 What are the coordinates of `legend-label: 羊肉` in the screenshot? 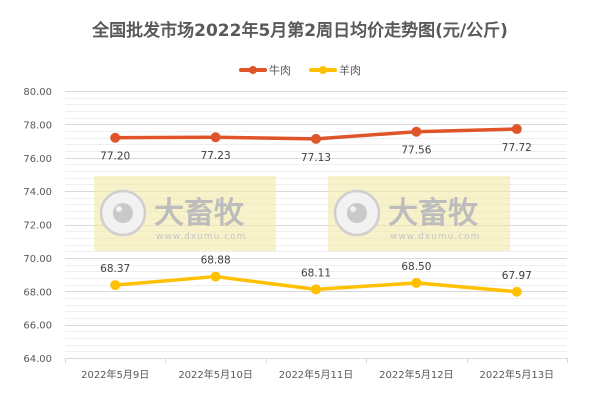 It's located at (350, 70).